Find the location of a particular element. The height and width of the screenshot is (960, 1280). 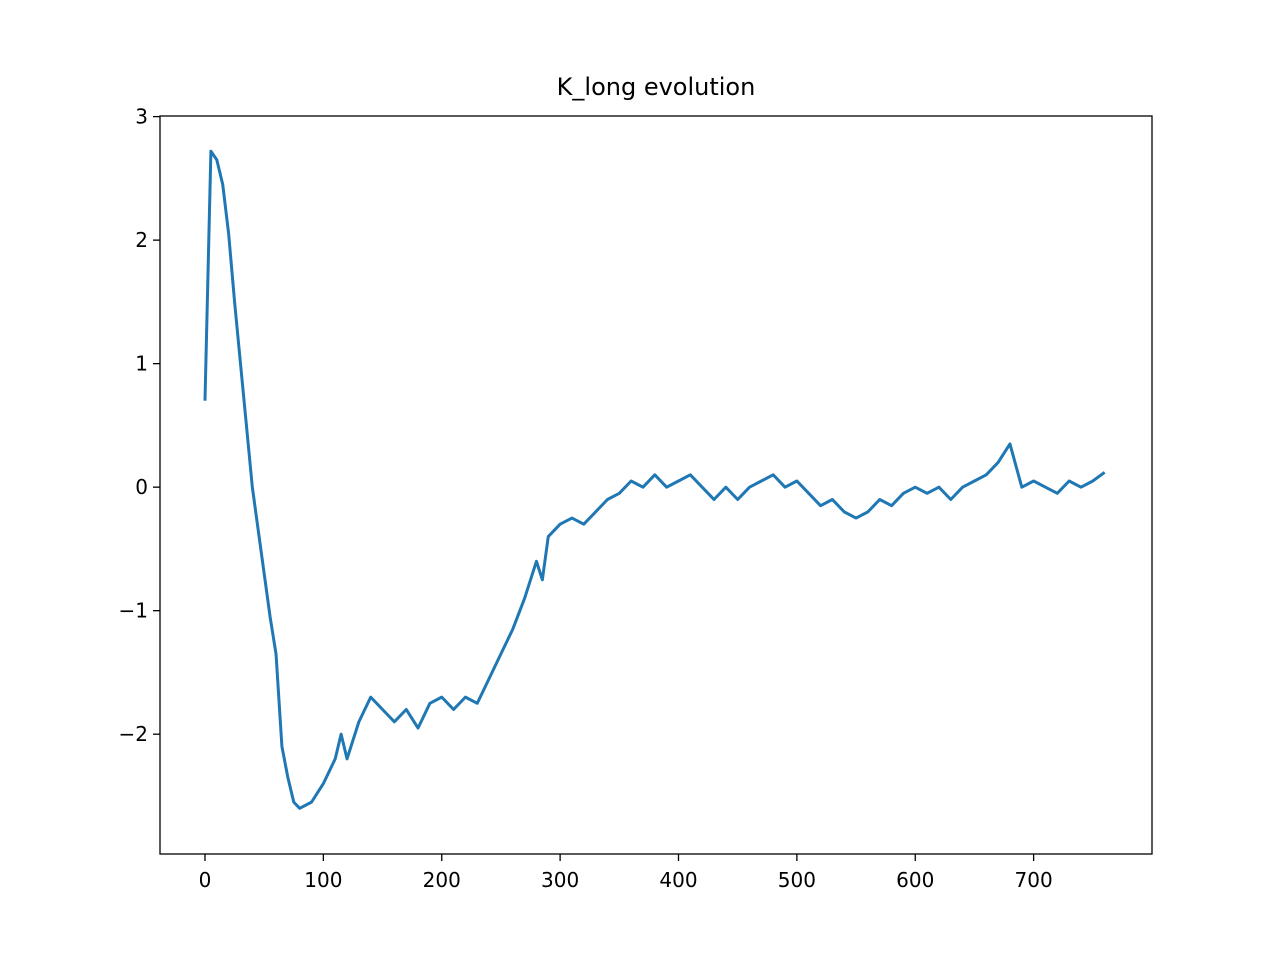

x-tick-label: 600 is located at coordinates (915, 880).